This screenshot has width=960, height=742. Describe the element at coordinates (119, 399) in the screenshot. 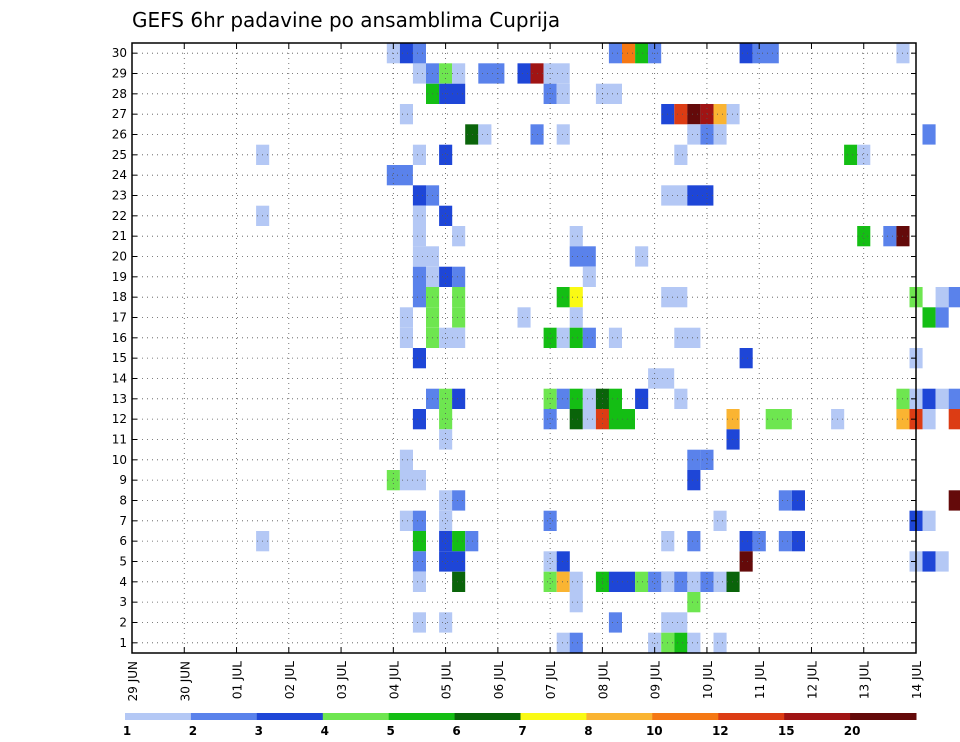

I see `y-tick-label: 13` at that location.